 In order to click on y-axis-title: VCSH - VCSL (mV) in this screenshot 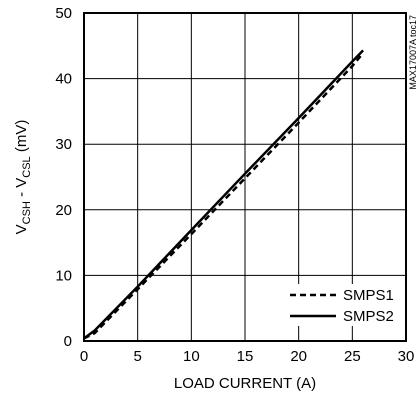, I will do `click(23, 177)`.